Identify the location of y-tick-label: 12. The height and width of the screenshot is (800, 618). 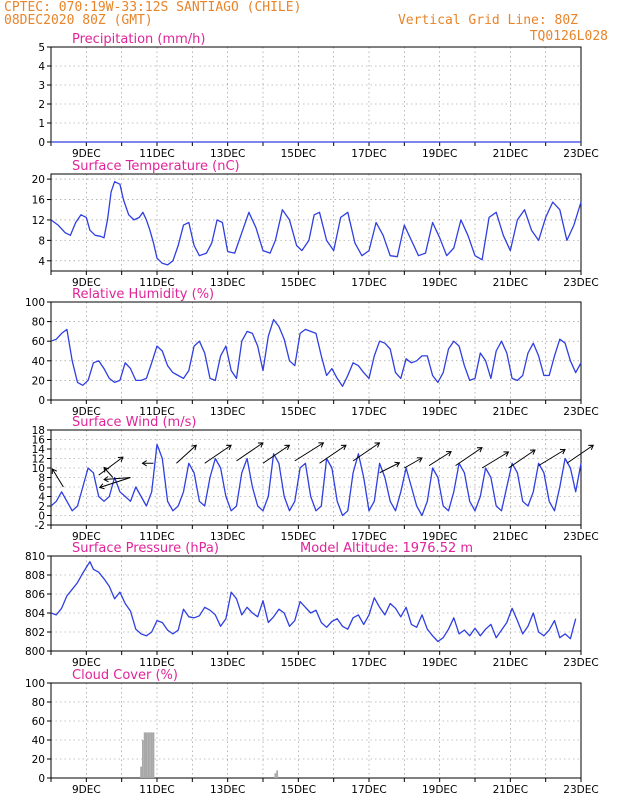
(38, 221).